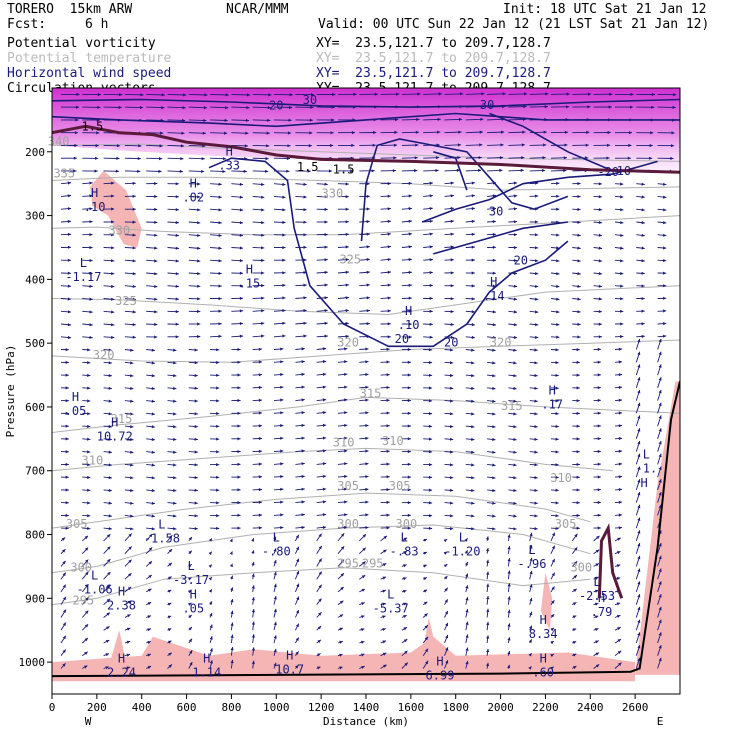 This screenshot has width=740, height=740. Describe the element at coordinates (126, 301) in the screenshot. I see `theta-label: 325` at that location.